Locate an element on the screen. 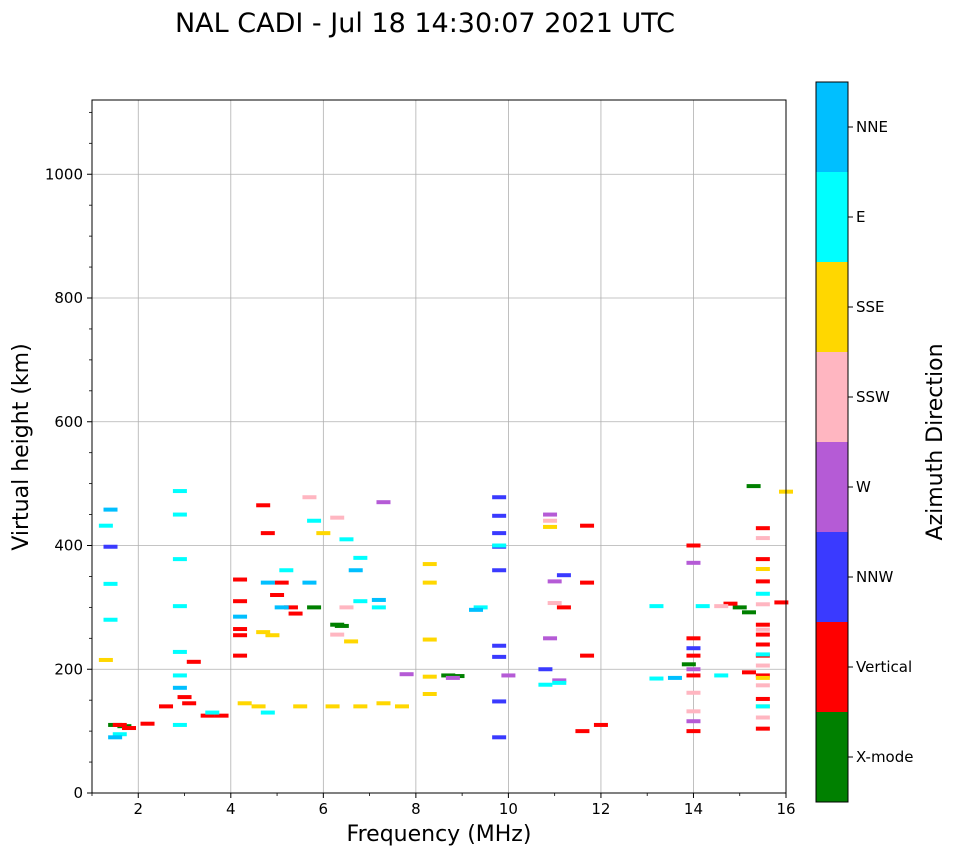 This screenshot has height=857, width=958. colorbar-label-ssw: SSW is located at coordinates (873, 397).